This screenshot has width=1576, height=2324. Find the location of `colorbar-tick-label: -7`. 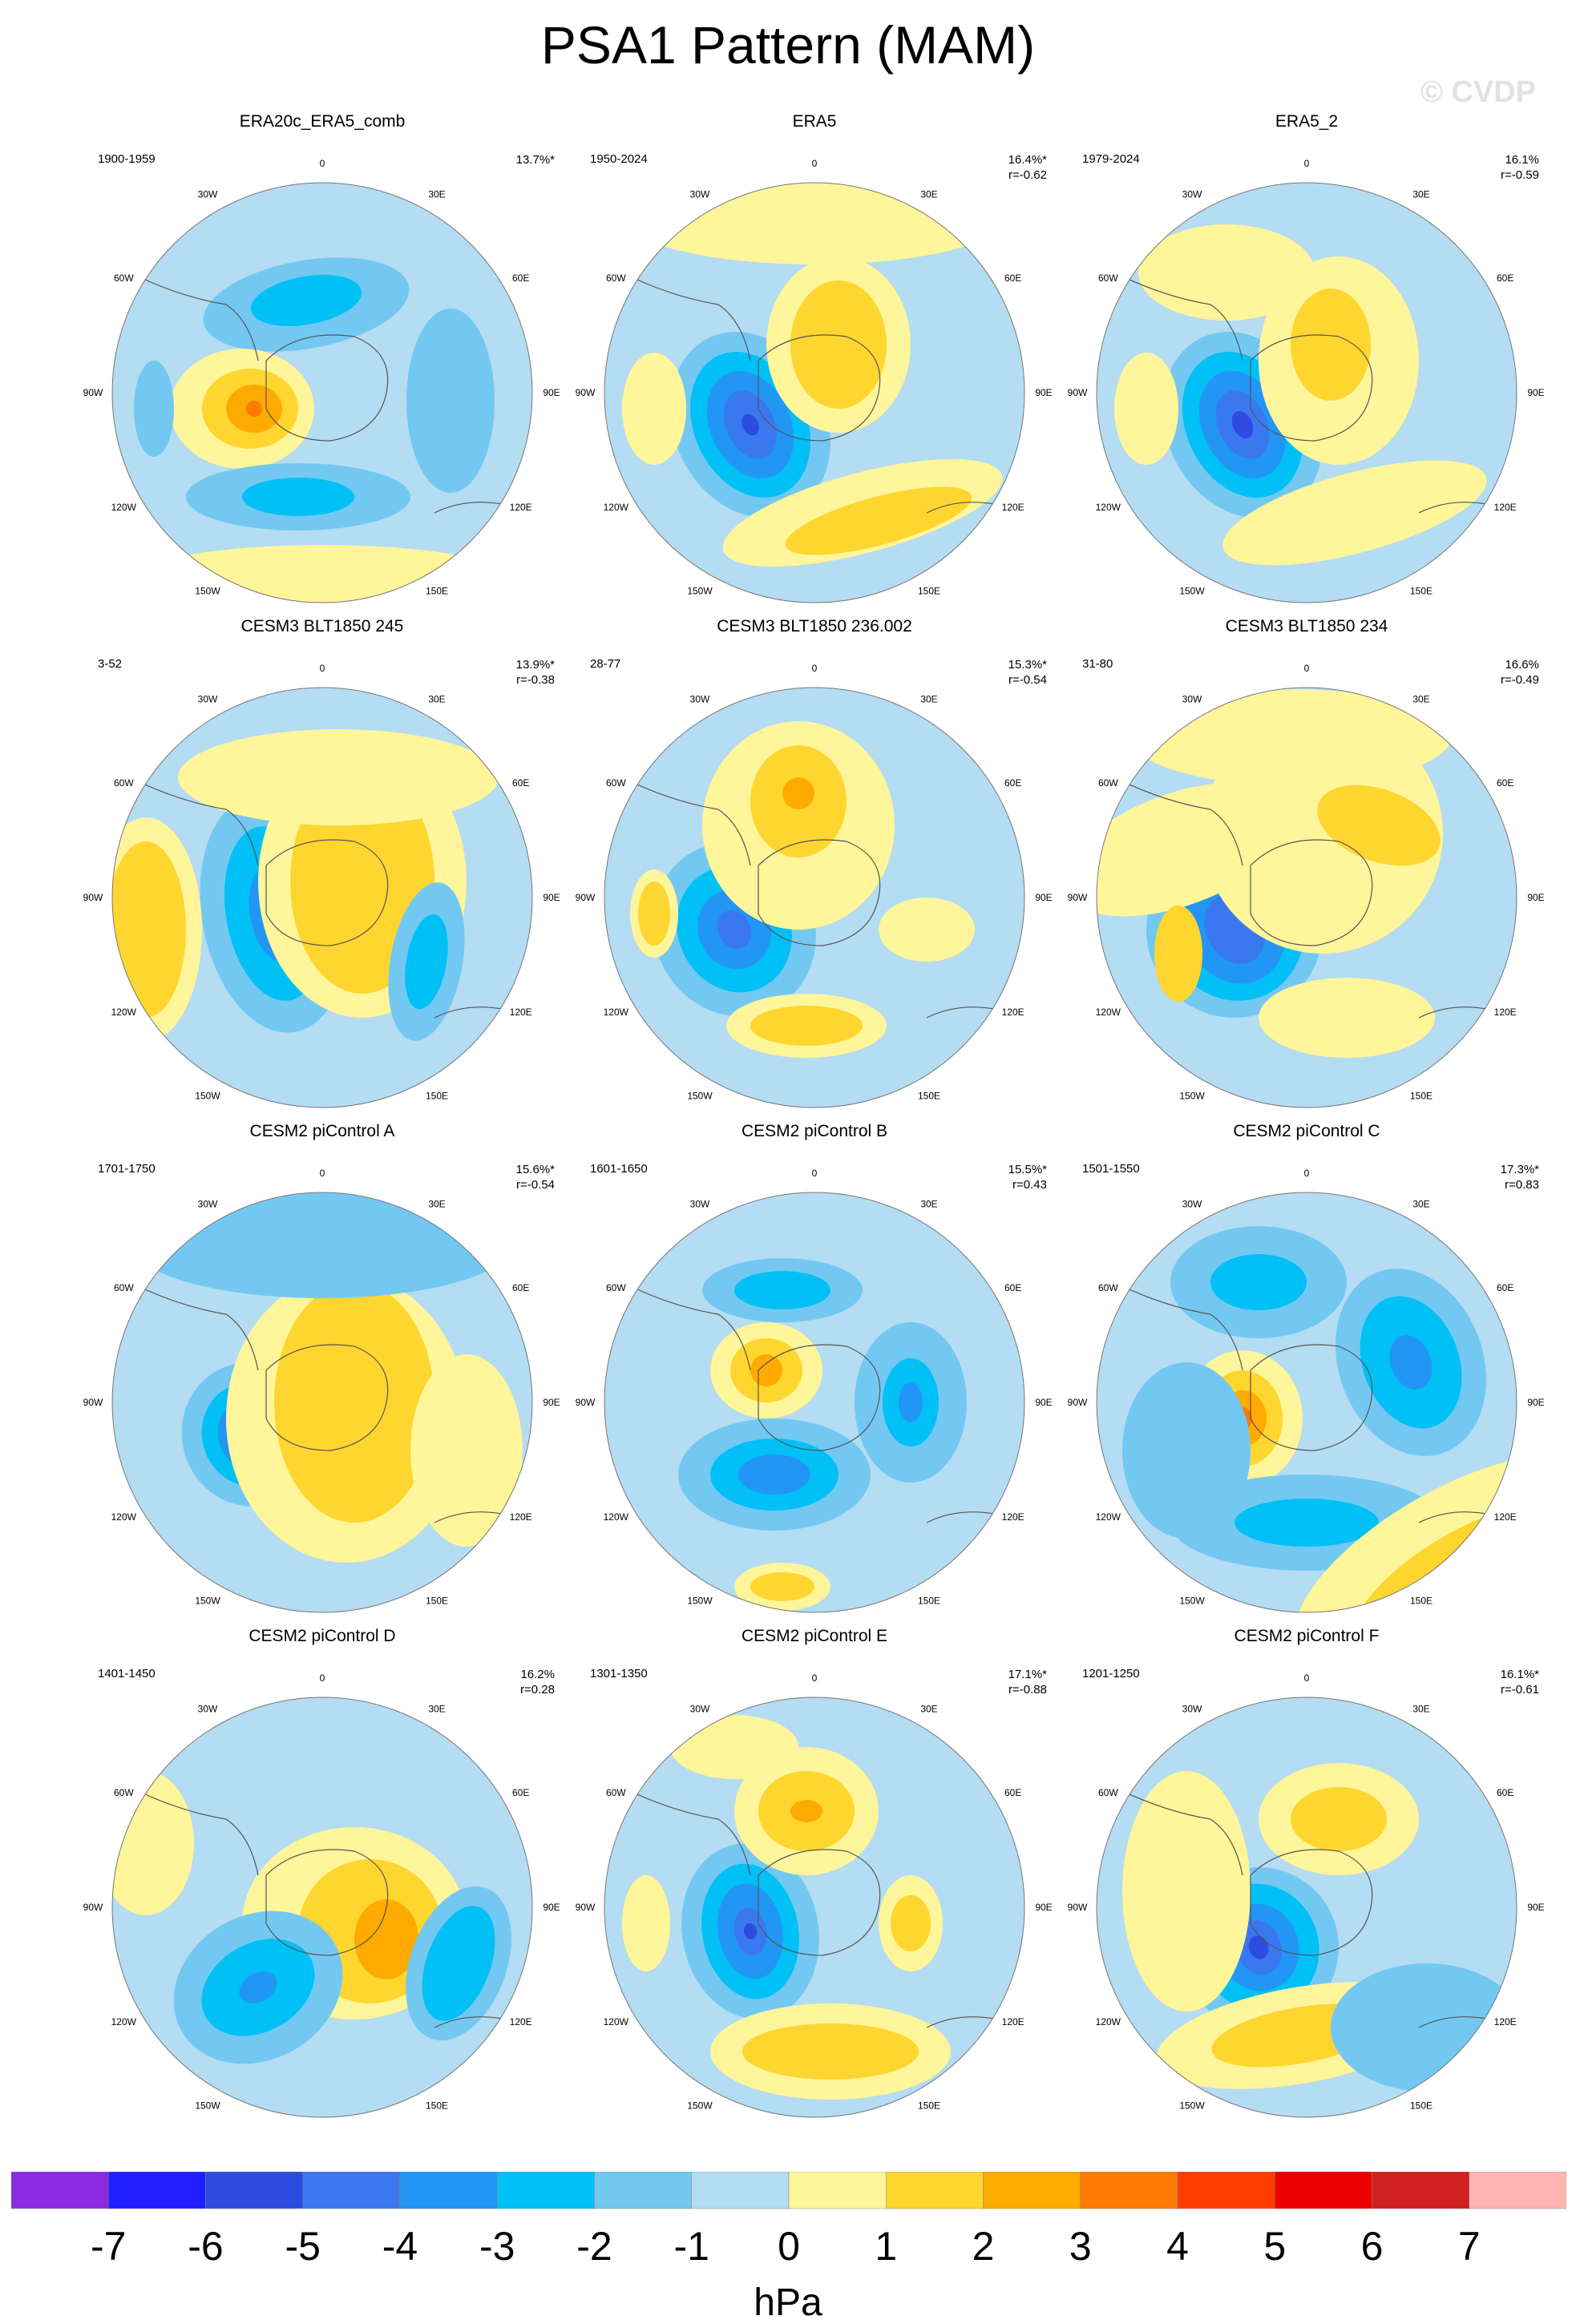

colorbar-tick-label: -7 is located at coordinates (108, 2246).